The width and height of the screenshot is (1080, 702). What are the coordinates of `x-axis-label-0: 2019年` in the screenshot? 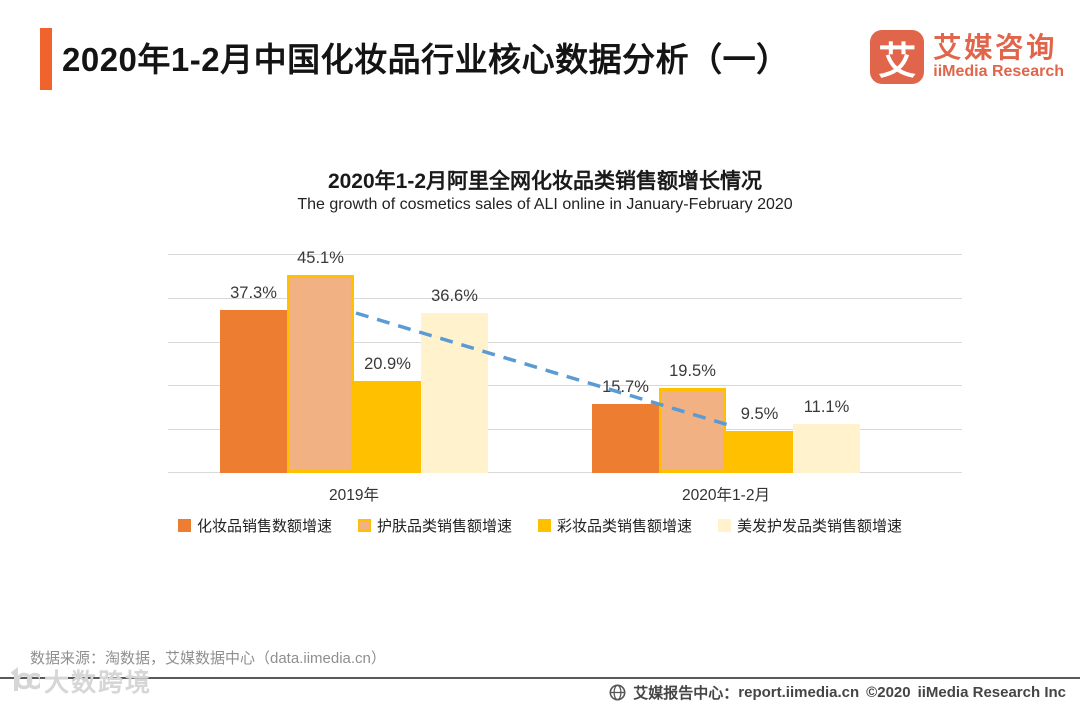 It's located at (354, 495).